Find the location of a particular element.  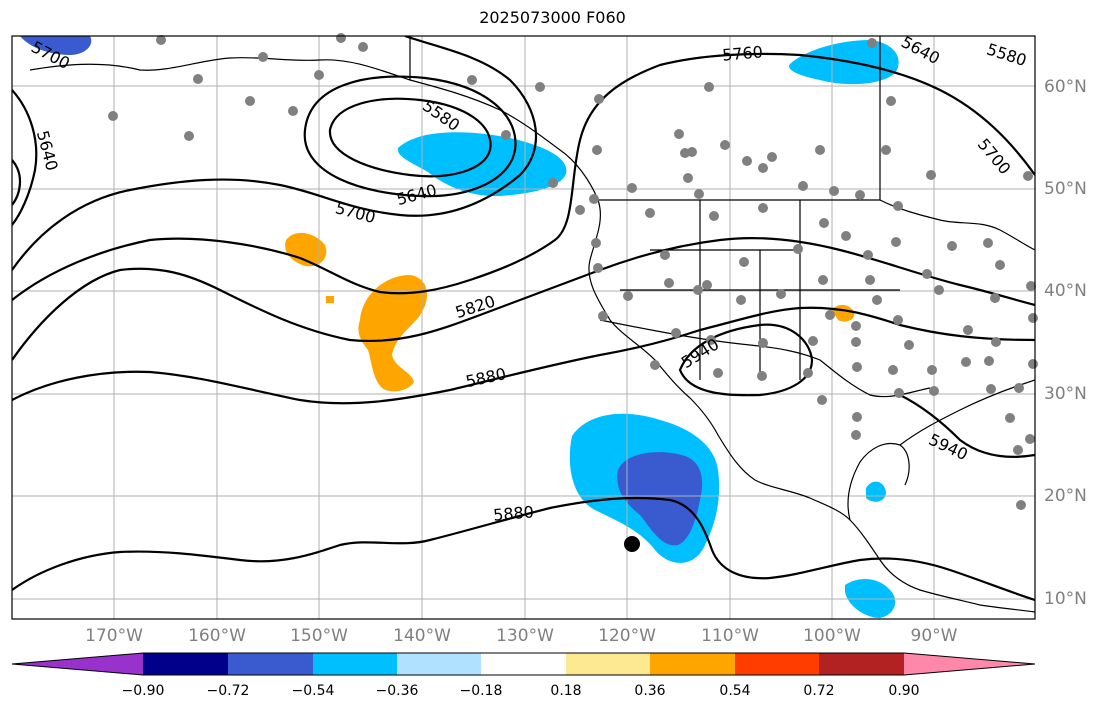

colorbar-tick-label: 0.54 is located at coordinates (735, 691).